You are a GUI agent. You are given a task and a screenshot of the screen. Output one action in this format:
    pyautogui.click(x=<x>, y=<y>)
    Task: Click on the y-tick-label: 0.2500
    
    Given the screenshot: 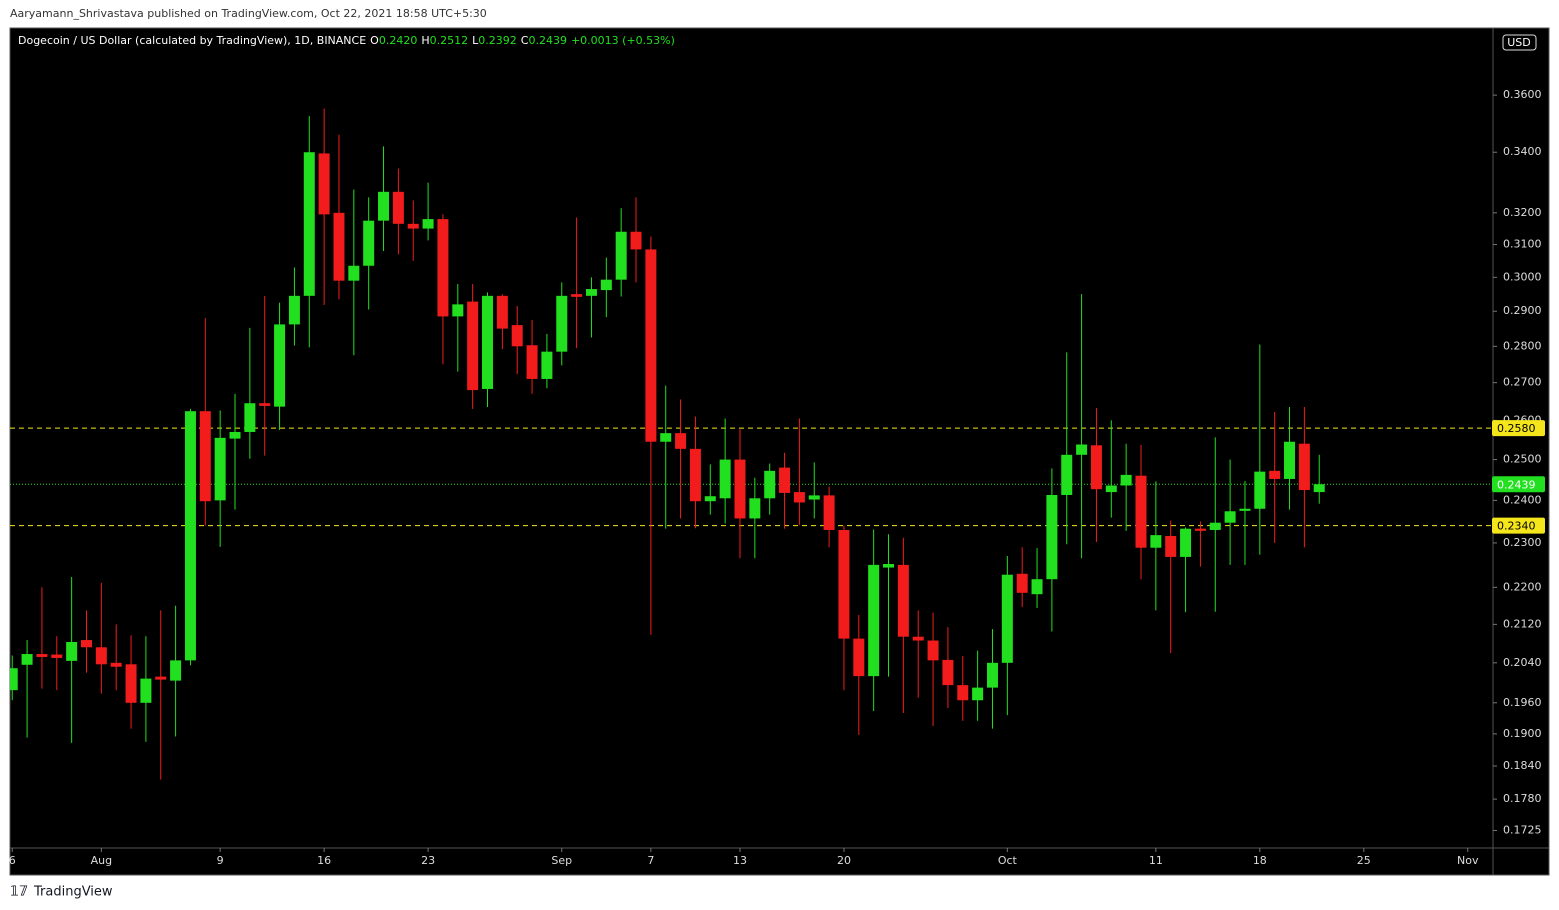 What is the action you would take?
    pyautogui.click(x=1522, y=459)
    